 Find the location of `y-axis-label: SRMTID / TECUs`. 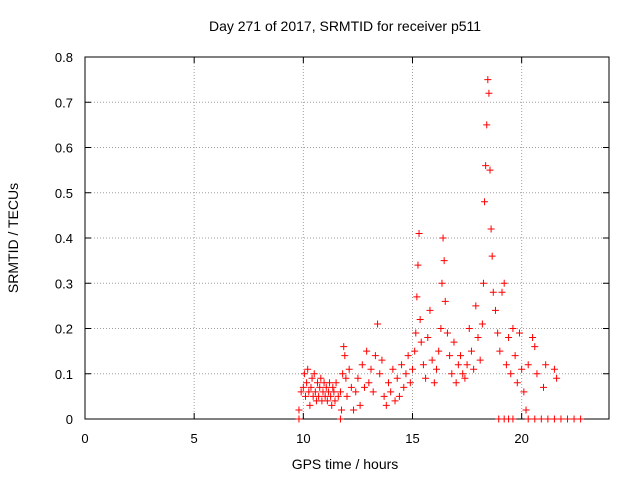

y-axis-label: SRMTID / TECUs is located at coordinates (13, 238).